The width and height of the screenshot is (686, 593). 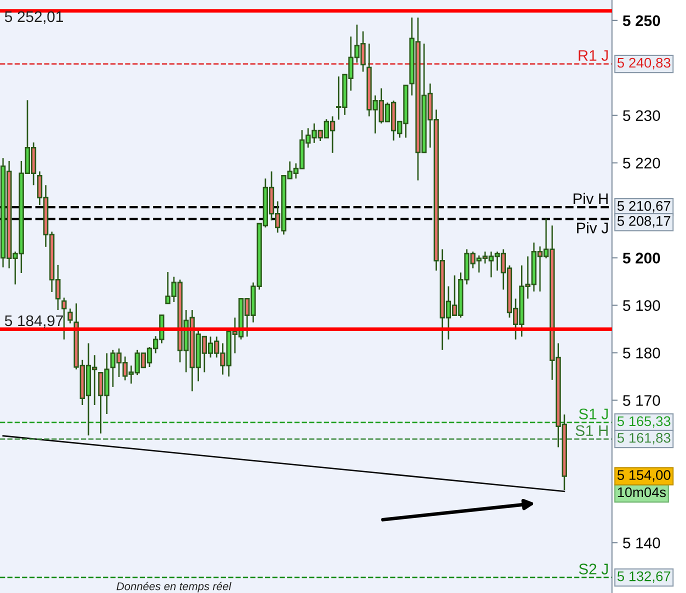 I want to click on ref-line-label: S1 J, so click(x=593, y=414).